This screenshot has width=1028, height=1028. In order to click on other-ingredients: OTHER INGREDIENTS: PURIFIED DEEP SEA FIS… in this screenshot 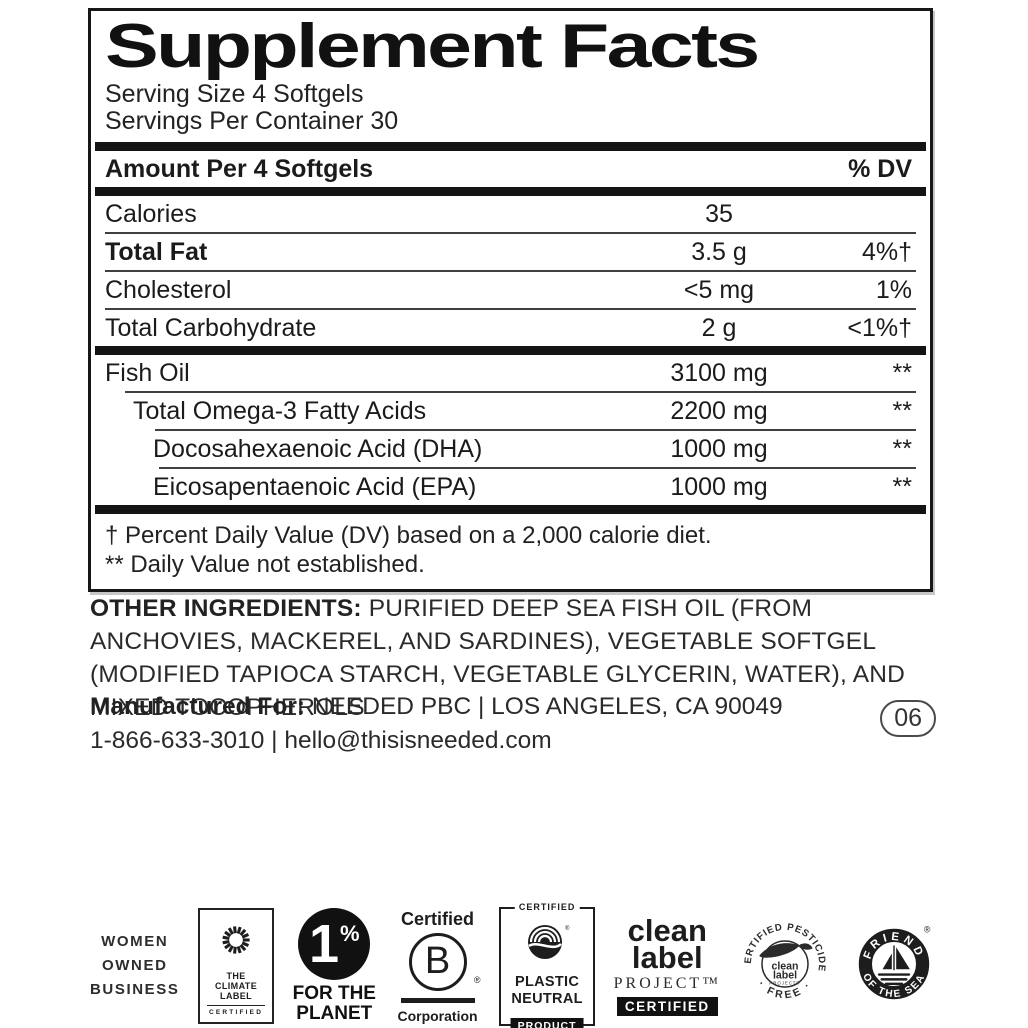, I will do `click(519, 658)`.